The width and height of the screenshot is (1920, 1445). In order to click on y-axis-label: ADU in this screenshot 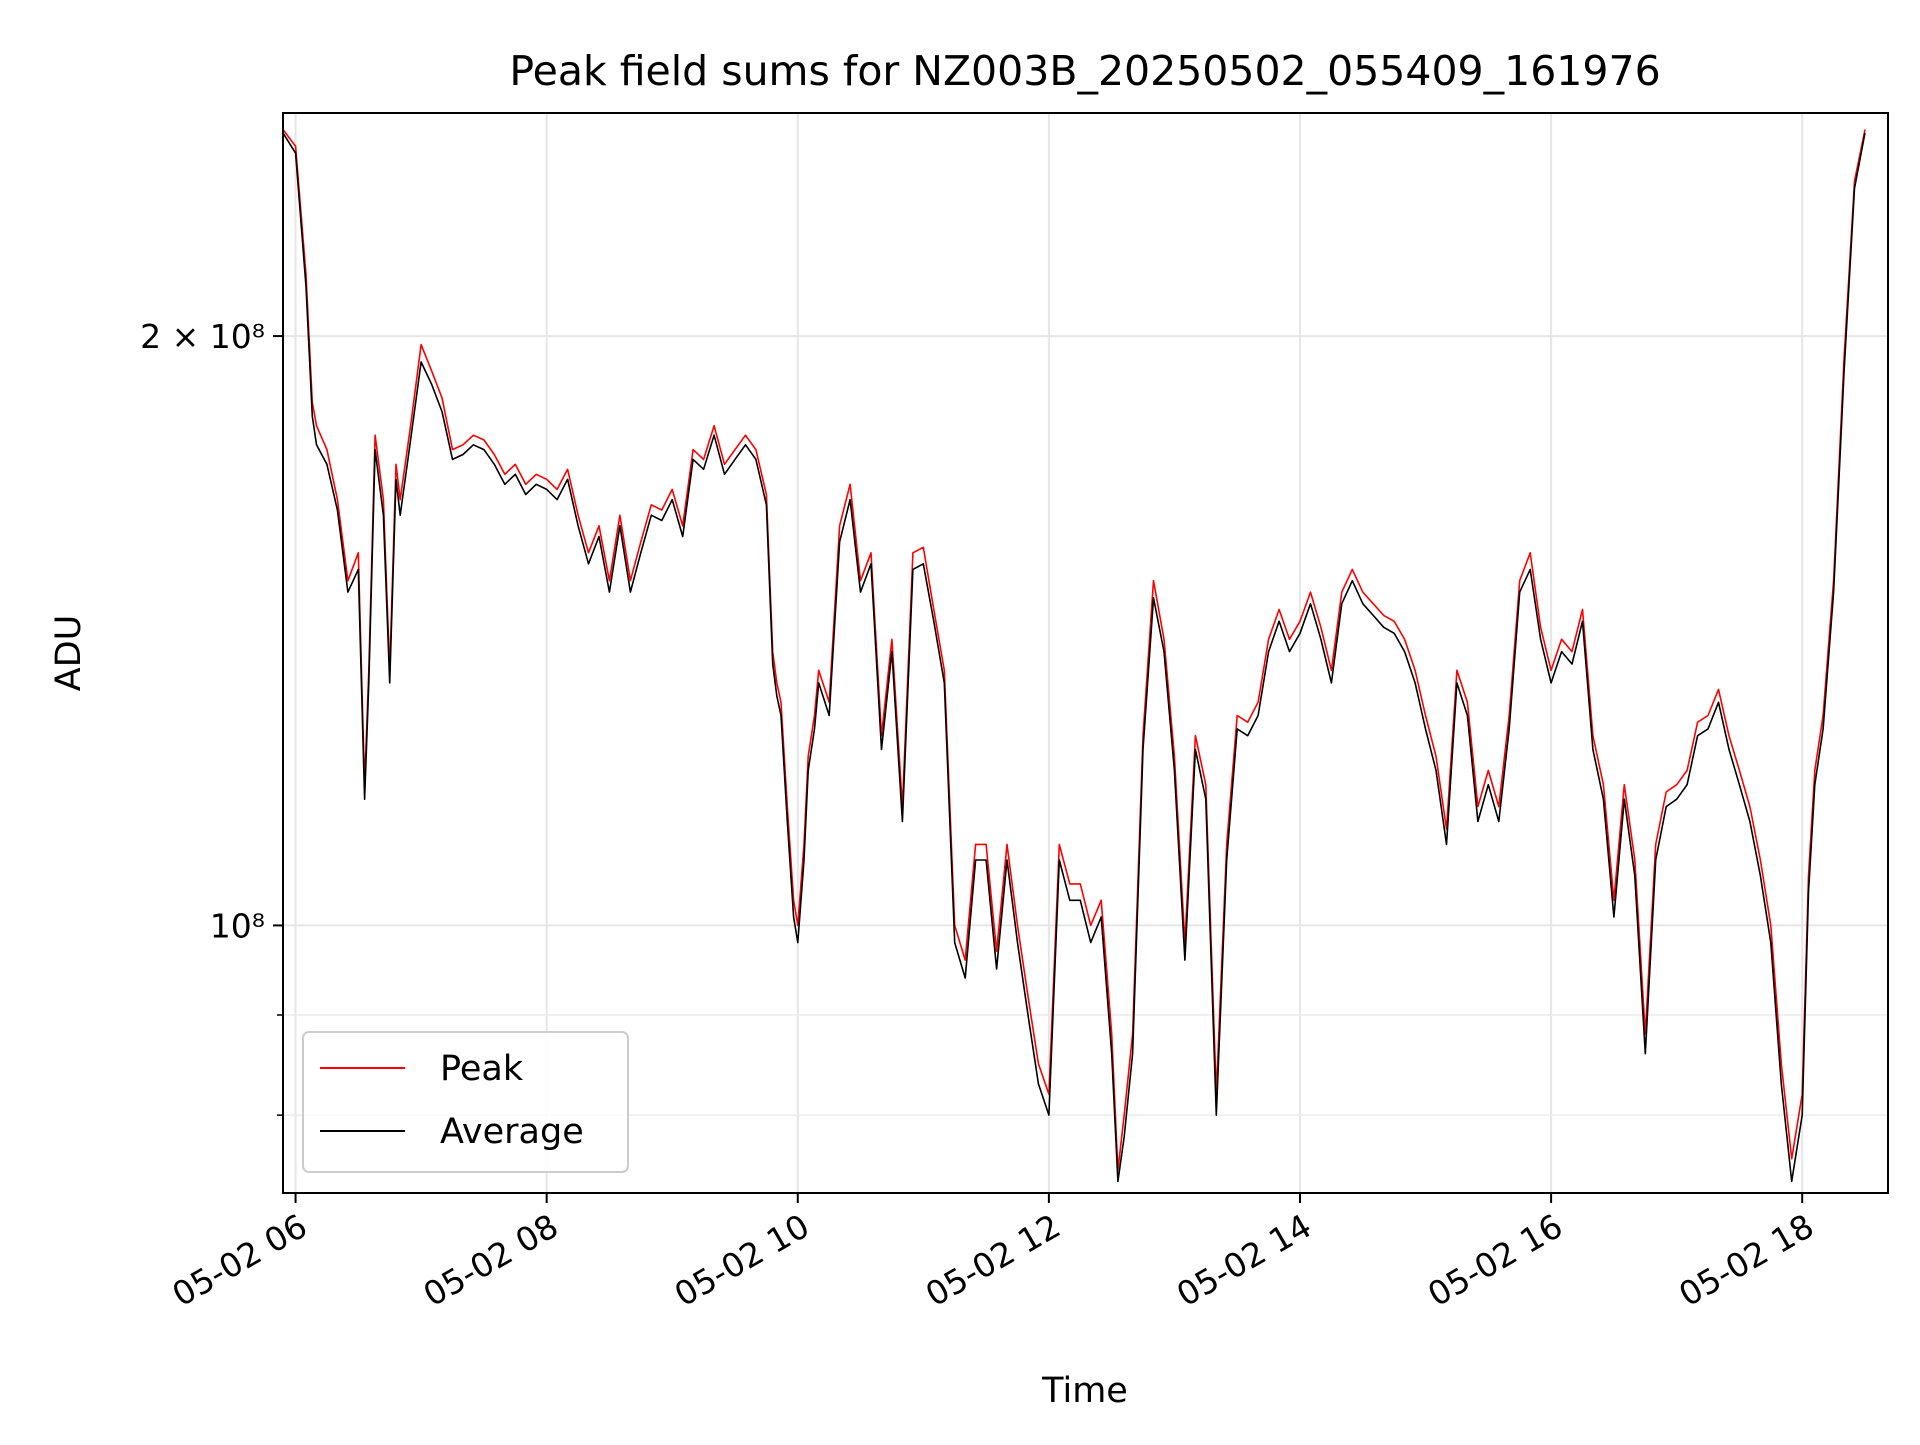, I will do `click(69, 653)`.